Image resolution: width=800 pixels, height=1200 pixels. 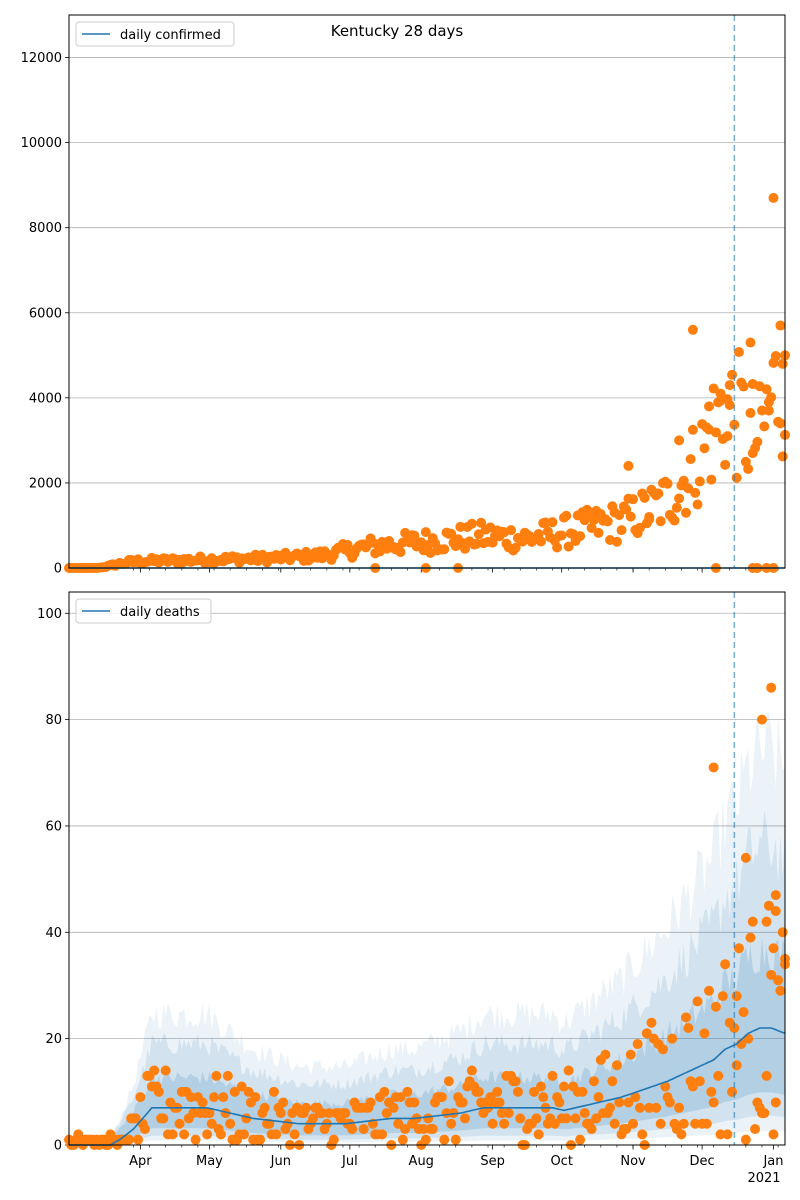 I want to click on y-tick-label: 100, so click(x=49, y=614).